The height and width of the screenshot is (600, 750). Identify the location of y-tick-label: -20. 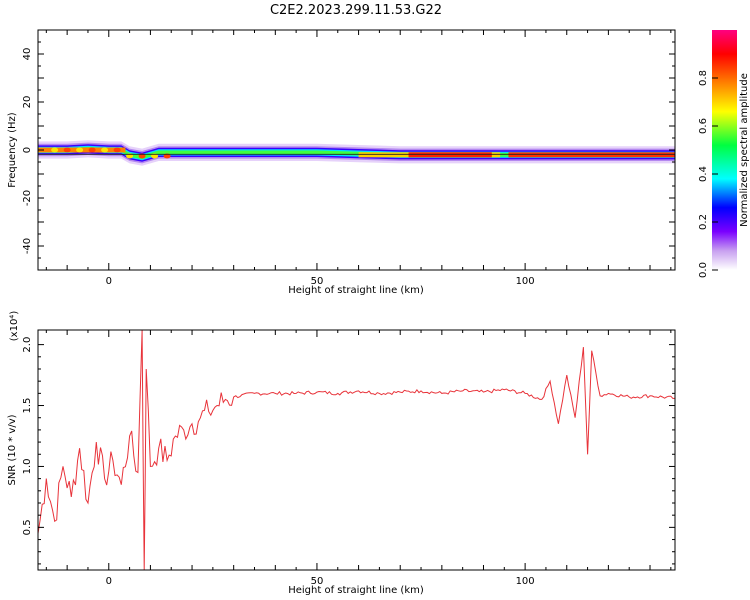
(27, 198).